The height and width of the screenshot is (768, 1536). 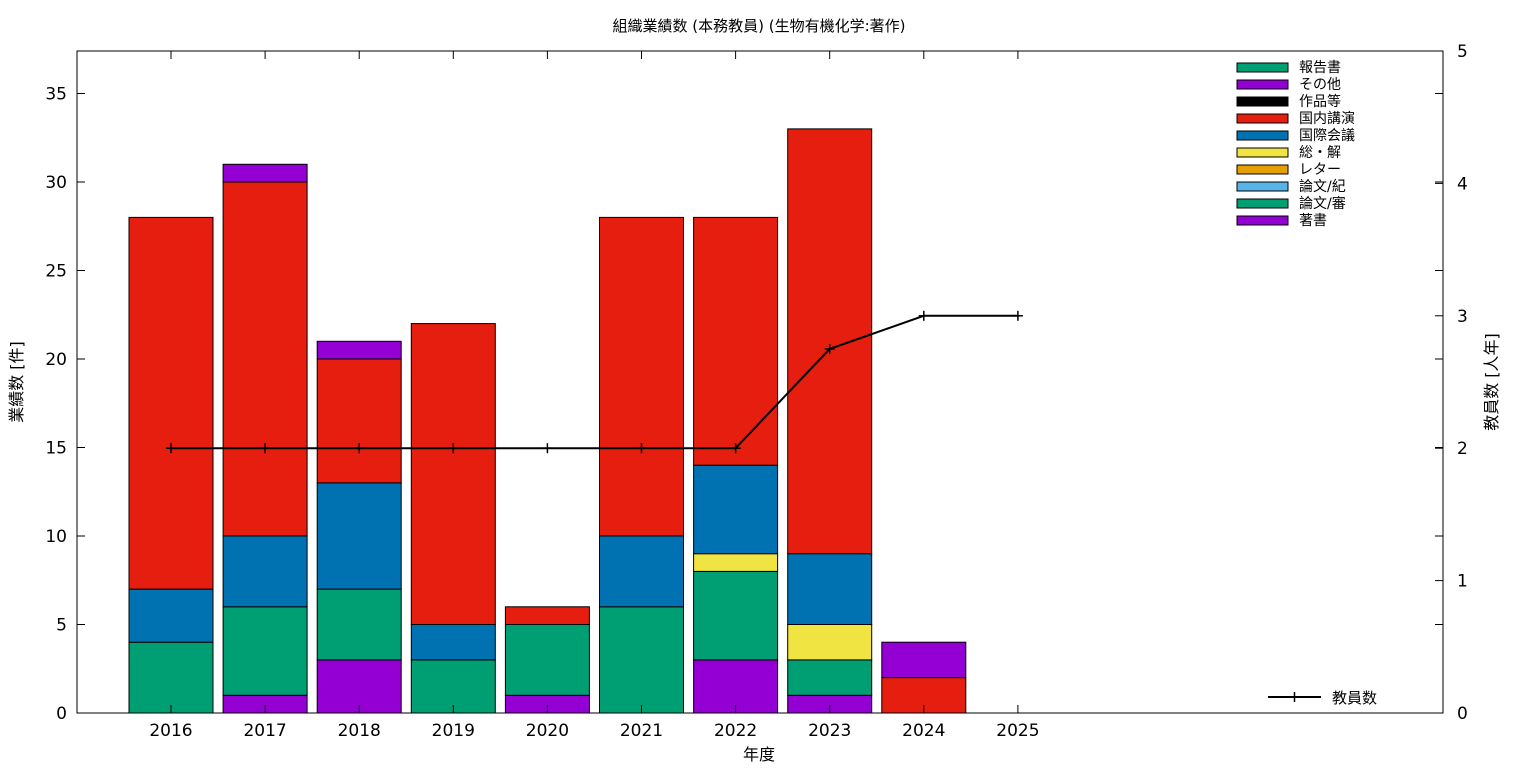 I want to click on y2-axis-label: 教員数 [人年], so click(x=1491, y=382).